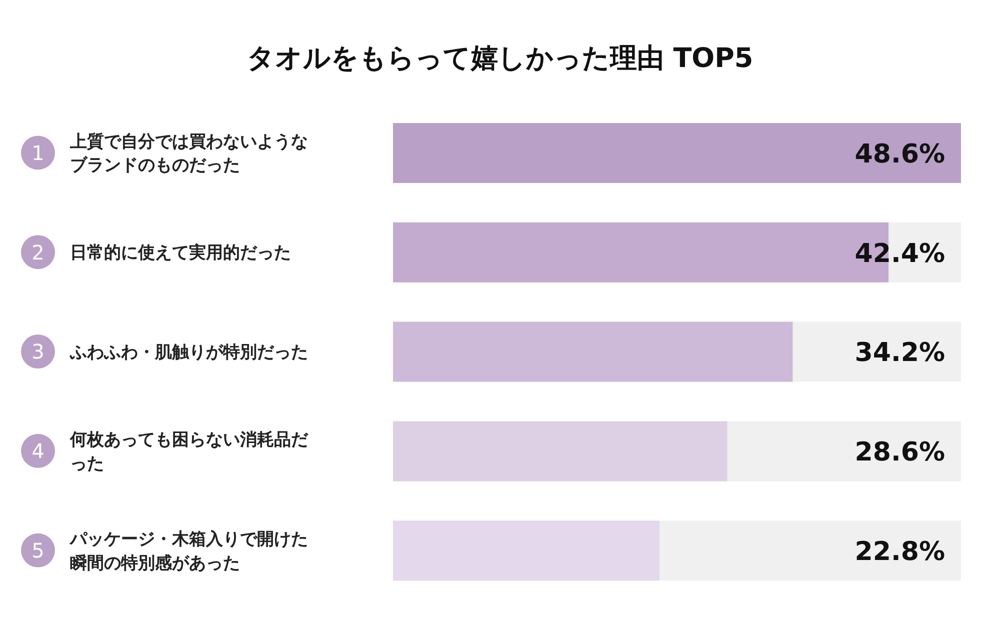 The image size is (1000, 619). I want to click on text: 2, so click(38, 252).